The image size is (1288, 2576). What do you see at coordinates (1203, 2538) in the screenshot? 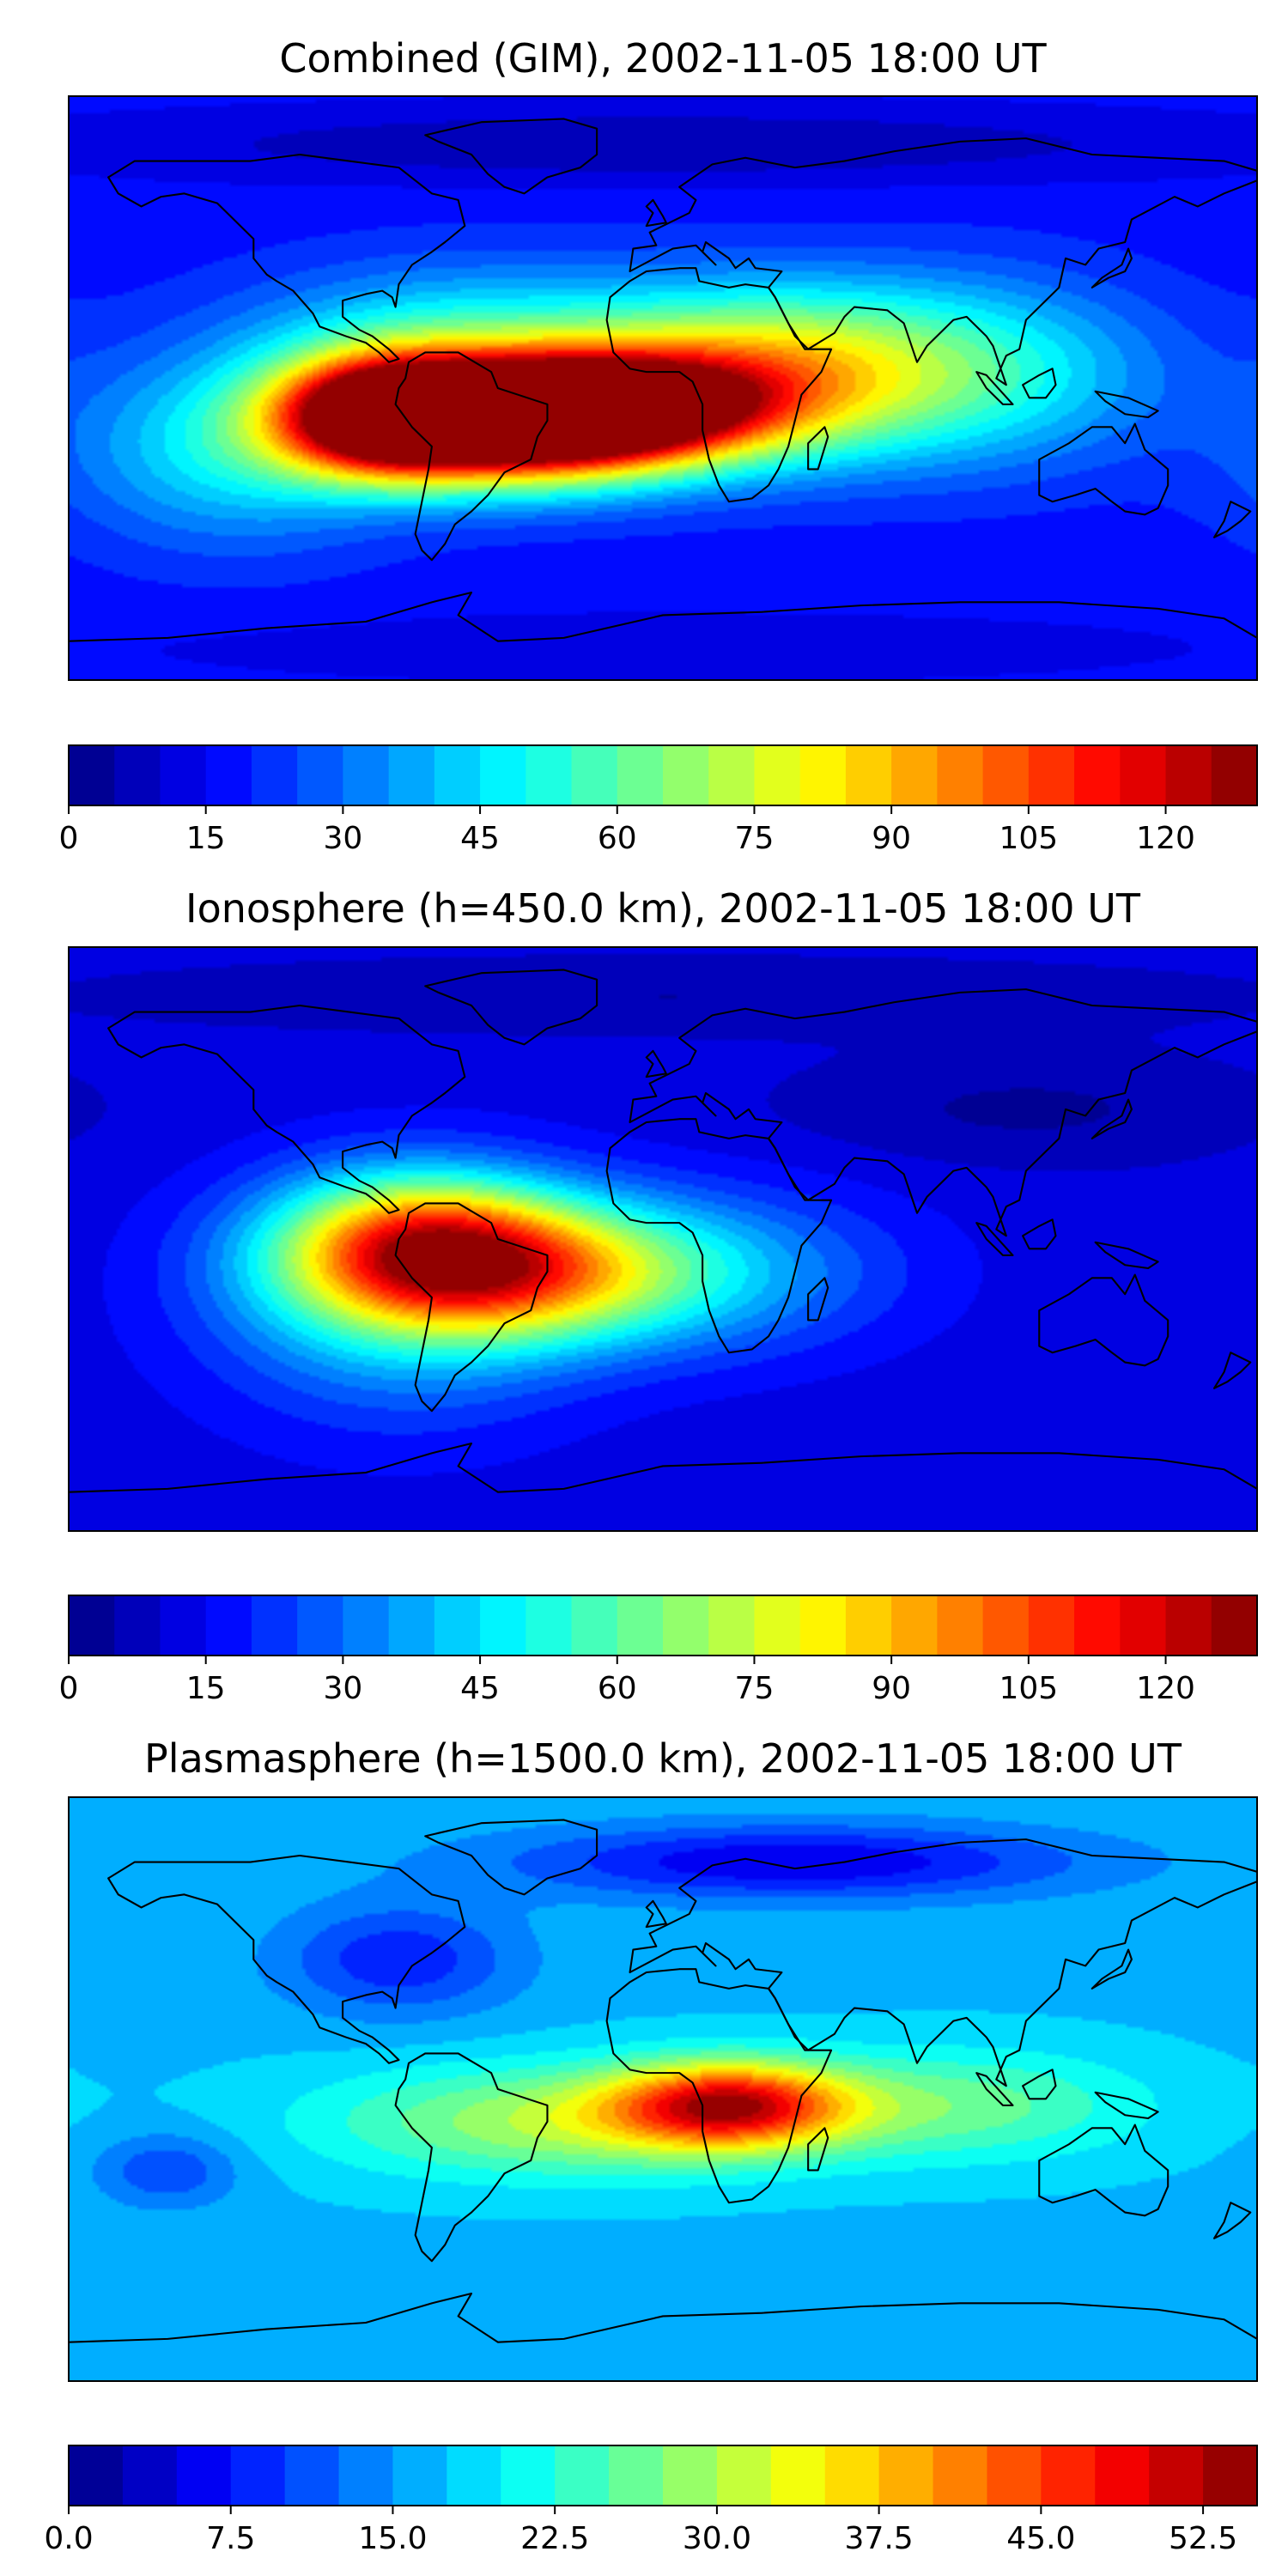
I see `colorbar-tick-label: 52.5` at bounding box center [1203, 2538].